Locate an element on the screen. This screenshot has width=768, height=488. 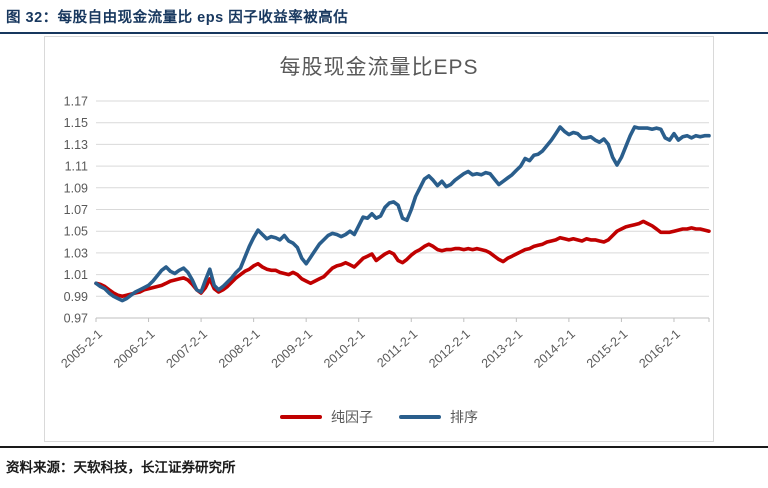
y-axis-tick-label: 1.09 is located at coordinates (76, 188).